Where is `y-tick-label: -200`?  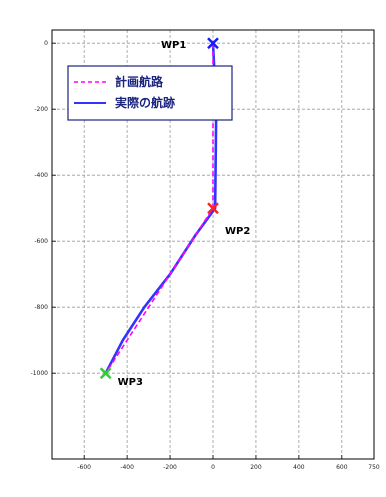 y-tick-label: -200 is located at coordinates (41, 109).